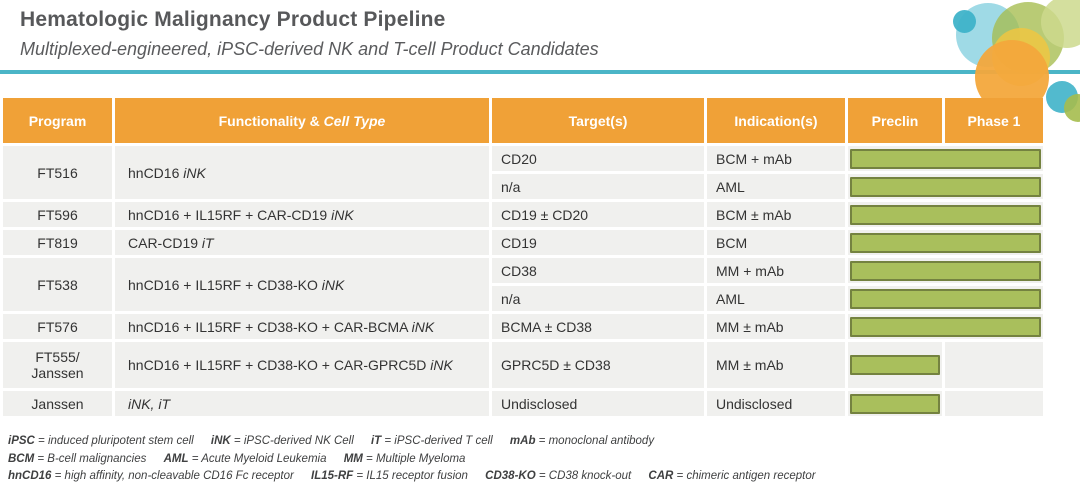  What do you see at coordinates (354, 120) in the screenshot?
I see `functionality-header-italic: Cell Type` at bounding box center [354, 120].